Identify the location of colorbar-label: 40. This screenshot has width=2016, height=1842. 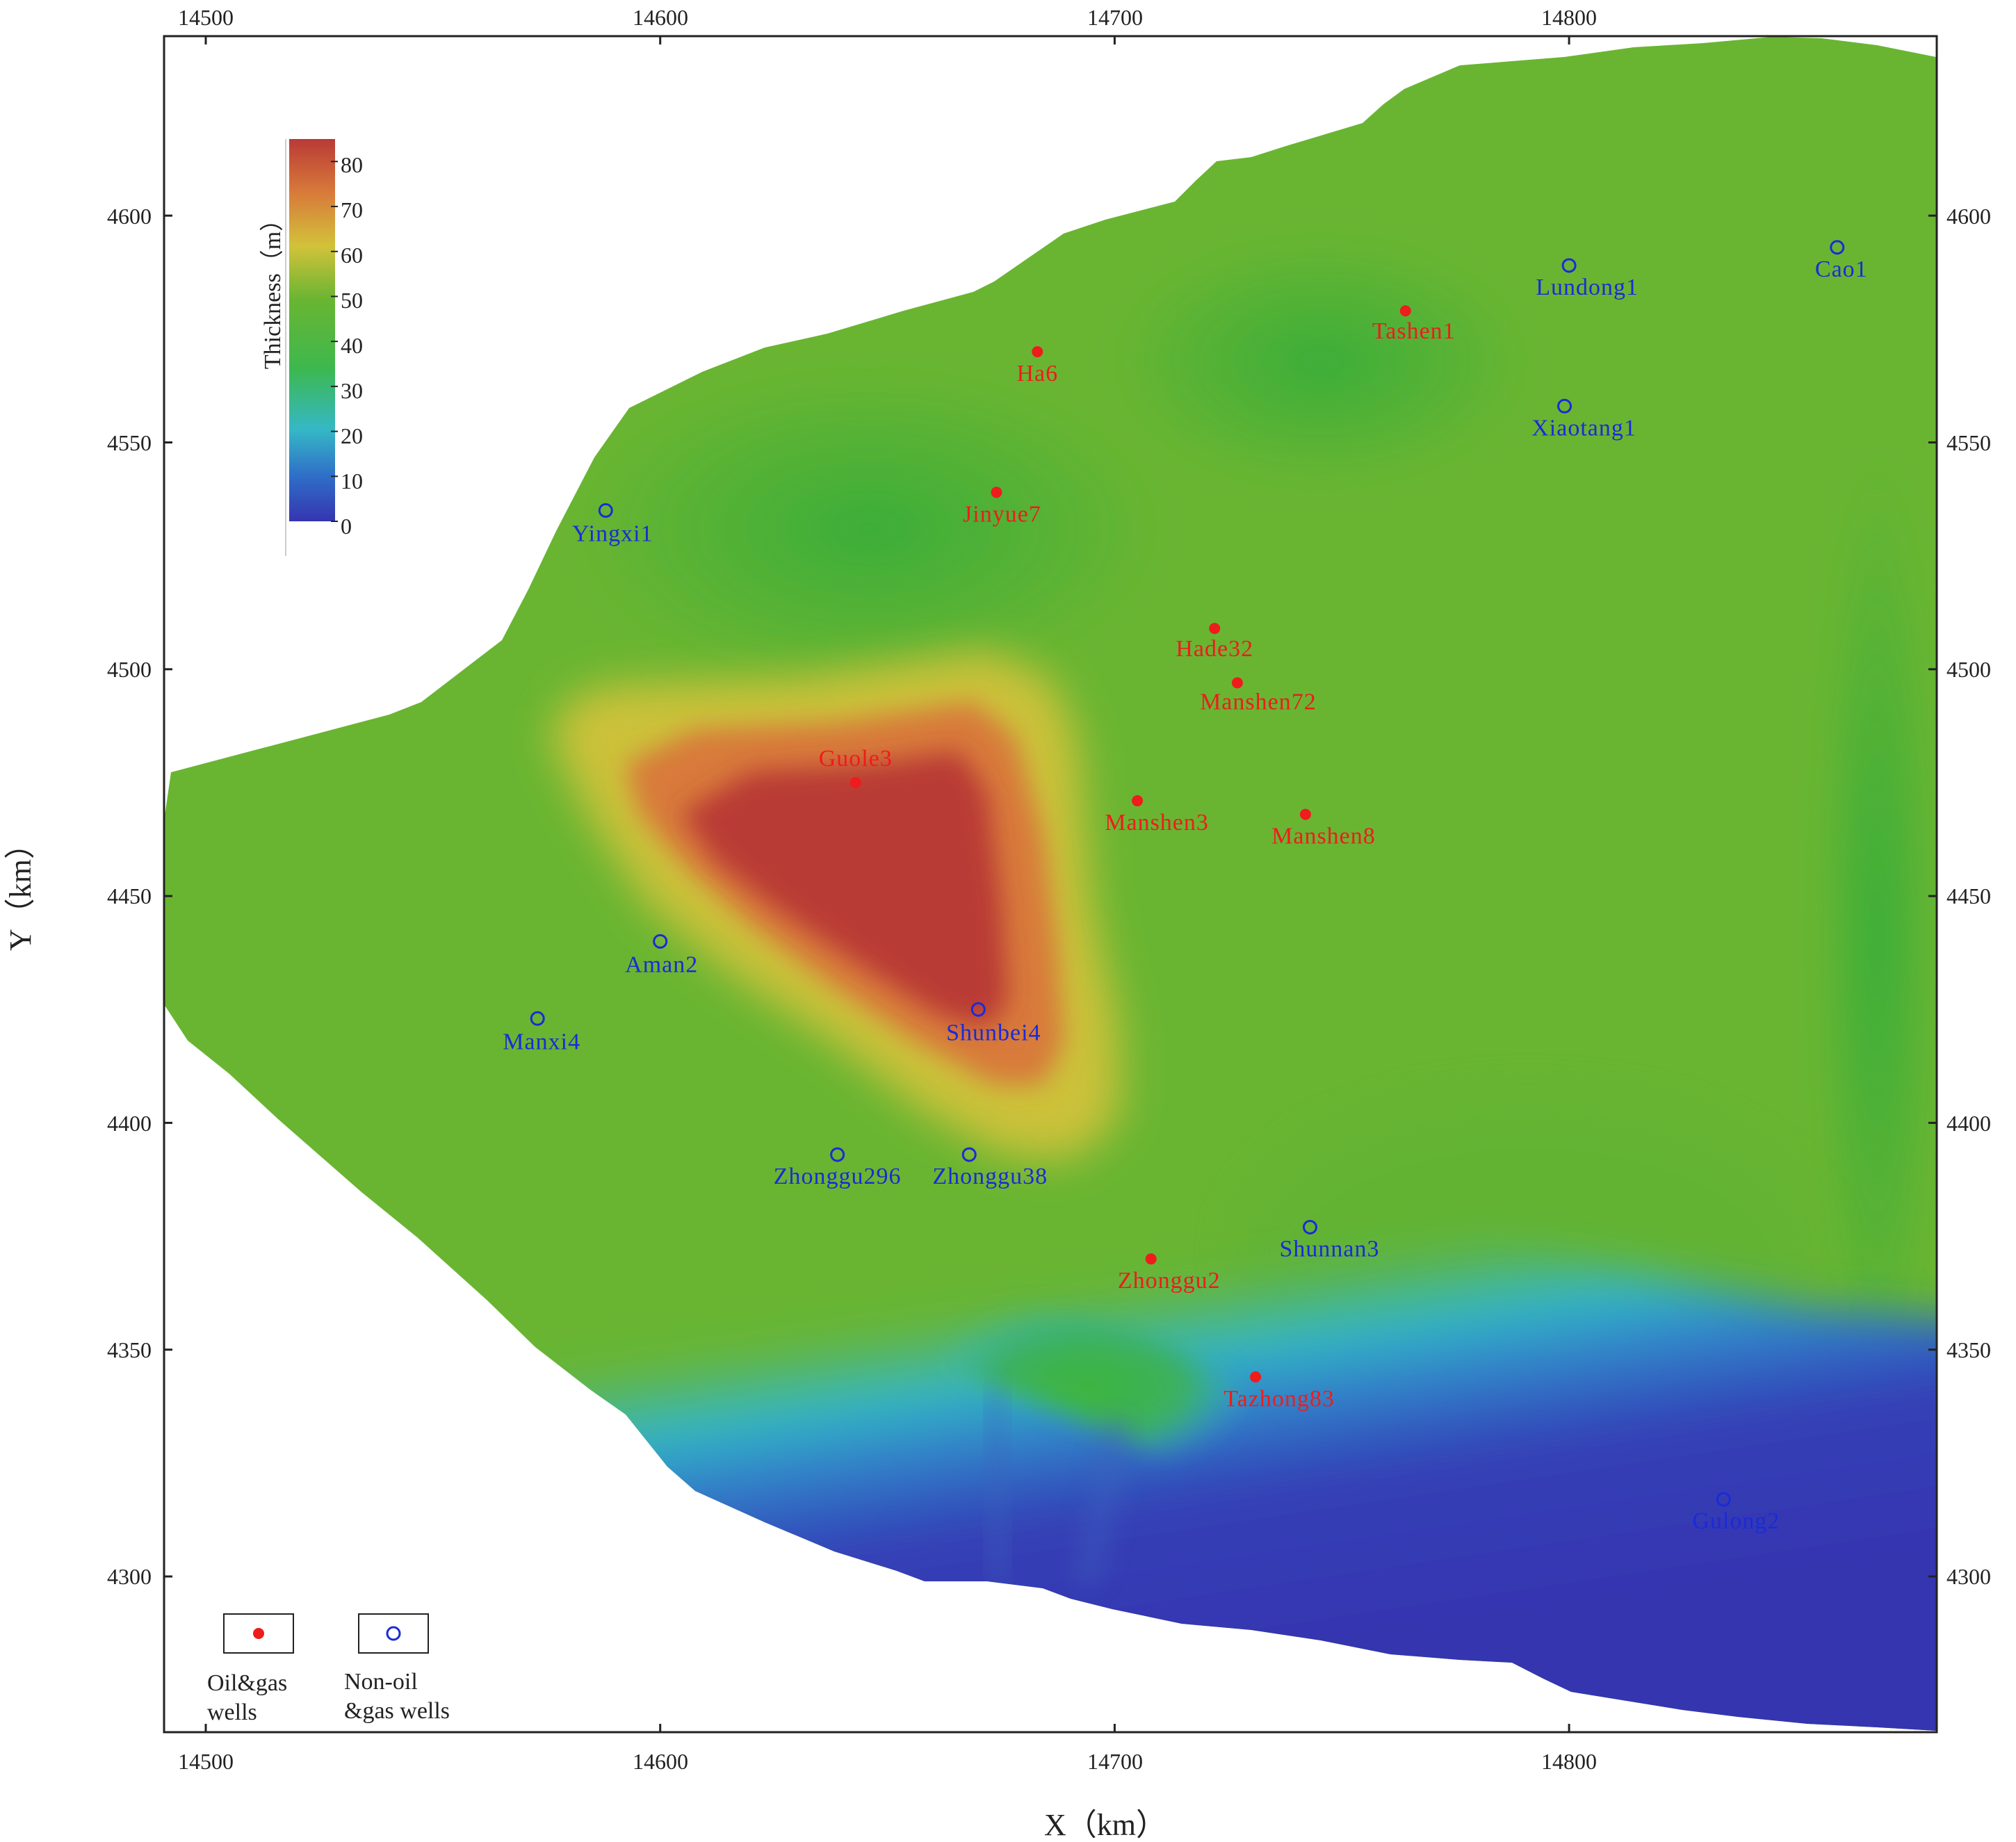
(352, 346).